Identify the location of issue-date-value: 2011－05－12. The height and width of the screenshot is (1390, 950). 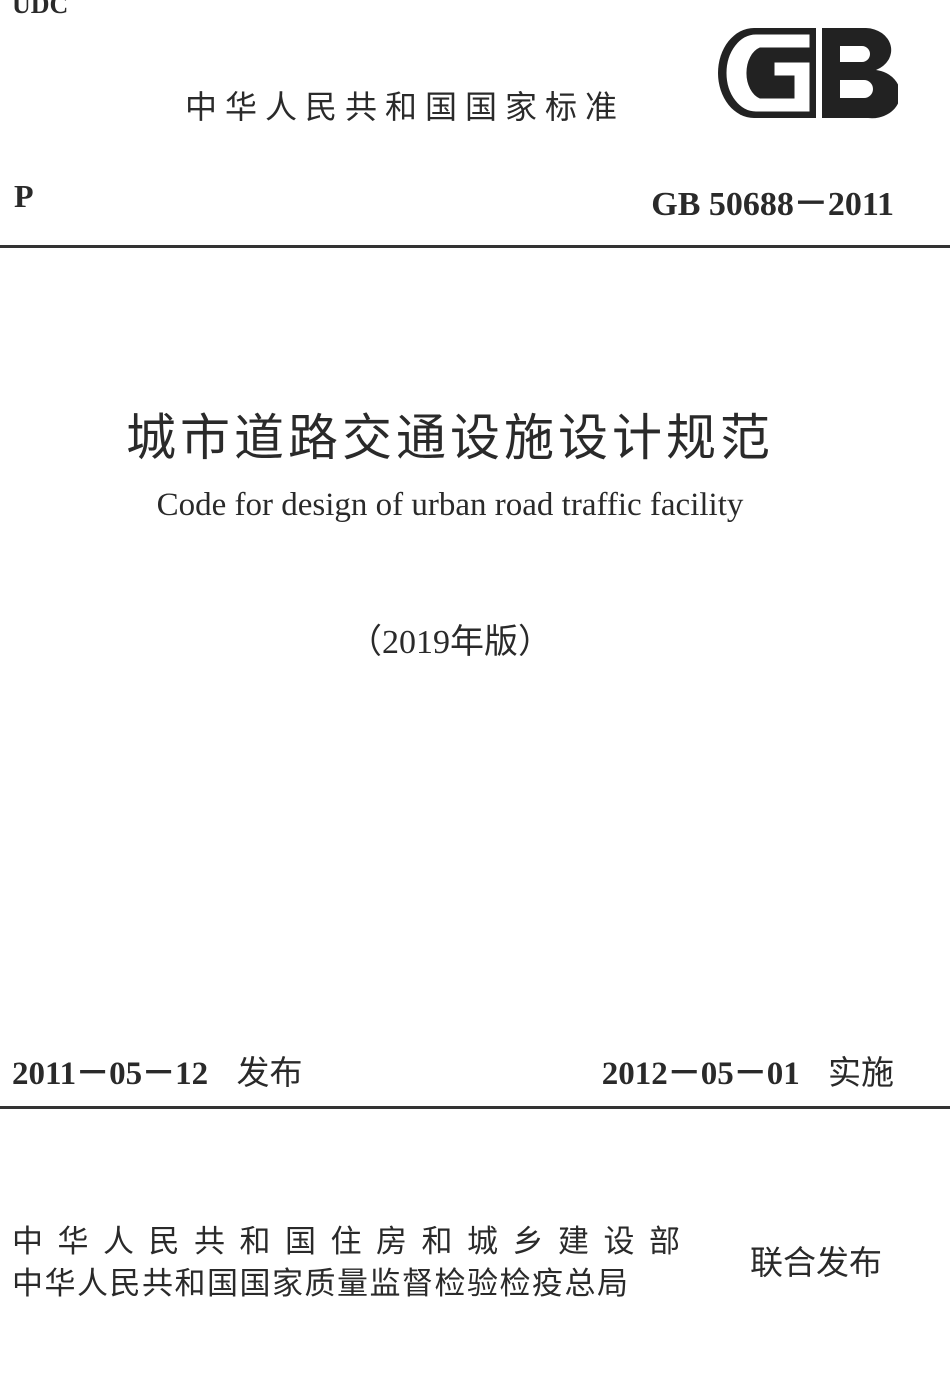
(110, 1074).